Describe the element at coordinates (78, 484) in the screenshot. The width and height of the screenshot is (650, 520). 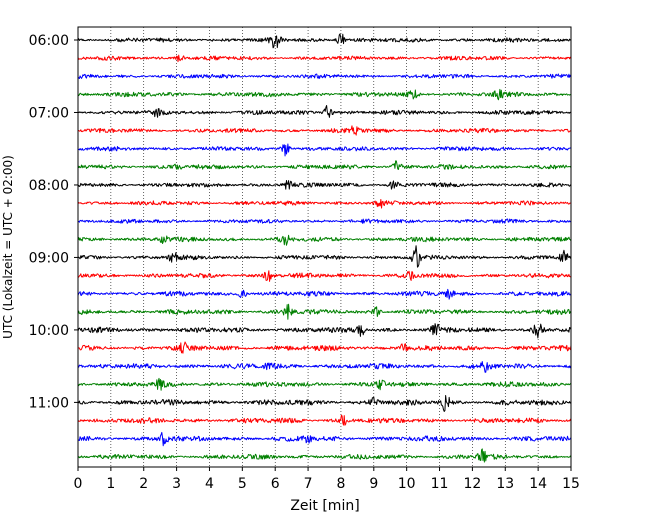
I see `x-tick-label: 0` at that location.